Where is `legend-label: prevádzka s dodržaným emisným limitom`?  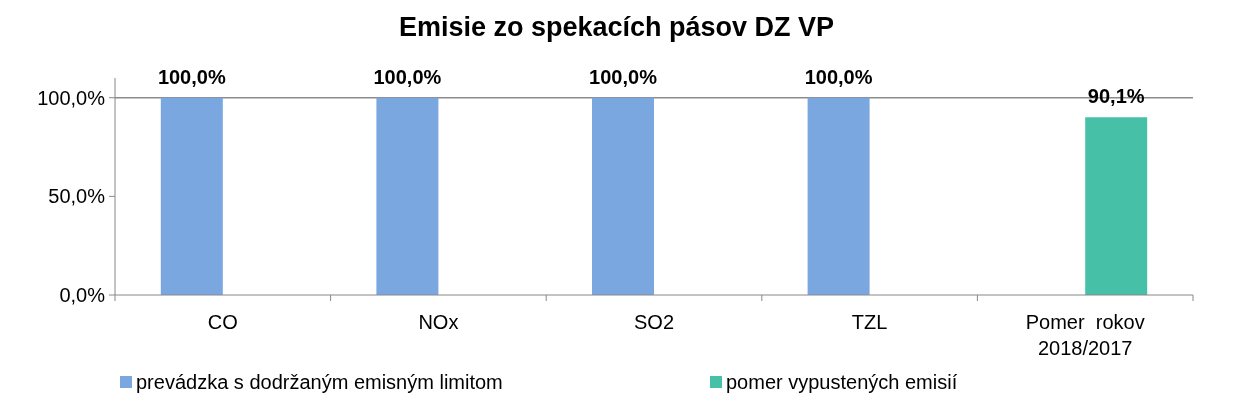 legend-label: prevádzka s dodržaným emisným limitom is located at coordinates (319, 382).